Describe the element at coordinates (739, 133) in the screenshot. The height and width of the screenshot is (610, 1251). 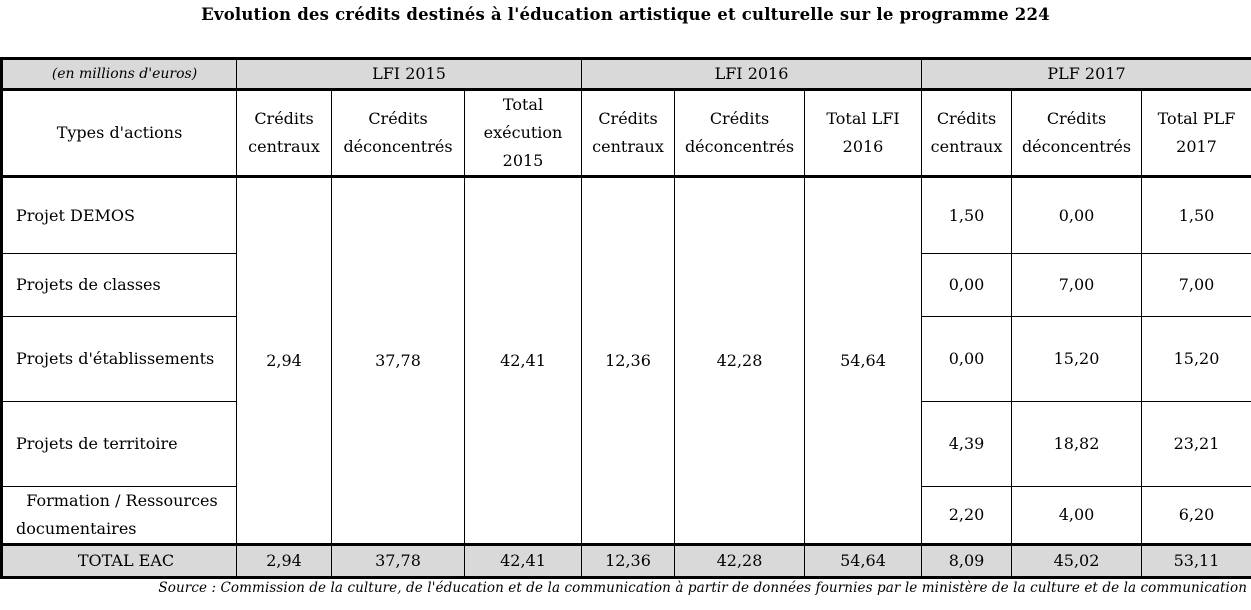
I see `column-header-credits-deconcentres-2016: Crédits déconcentrés` at that location.